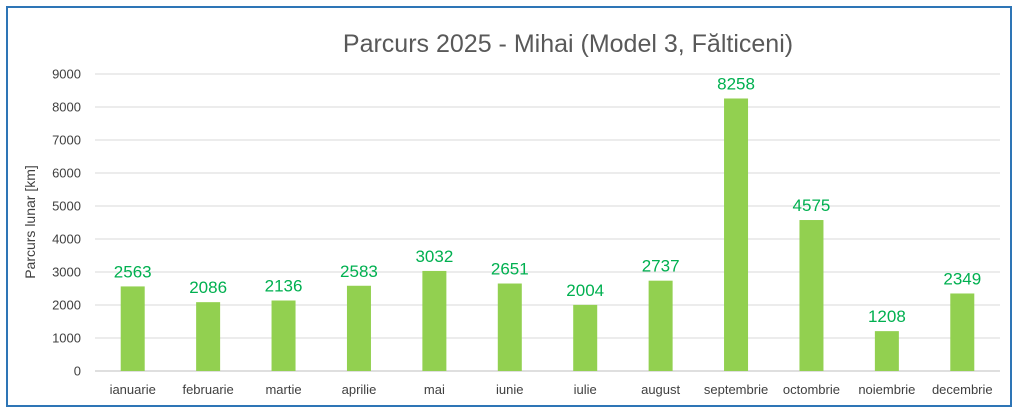 Image resolution: width=1024 pixels, height=417 pixels. What do you see at coordinates (585, 389) in the screenshot?
I see `x-tick-label: iulie` at bounding box center [585, 389].